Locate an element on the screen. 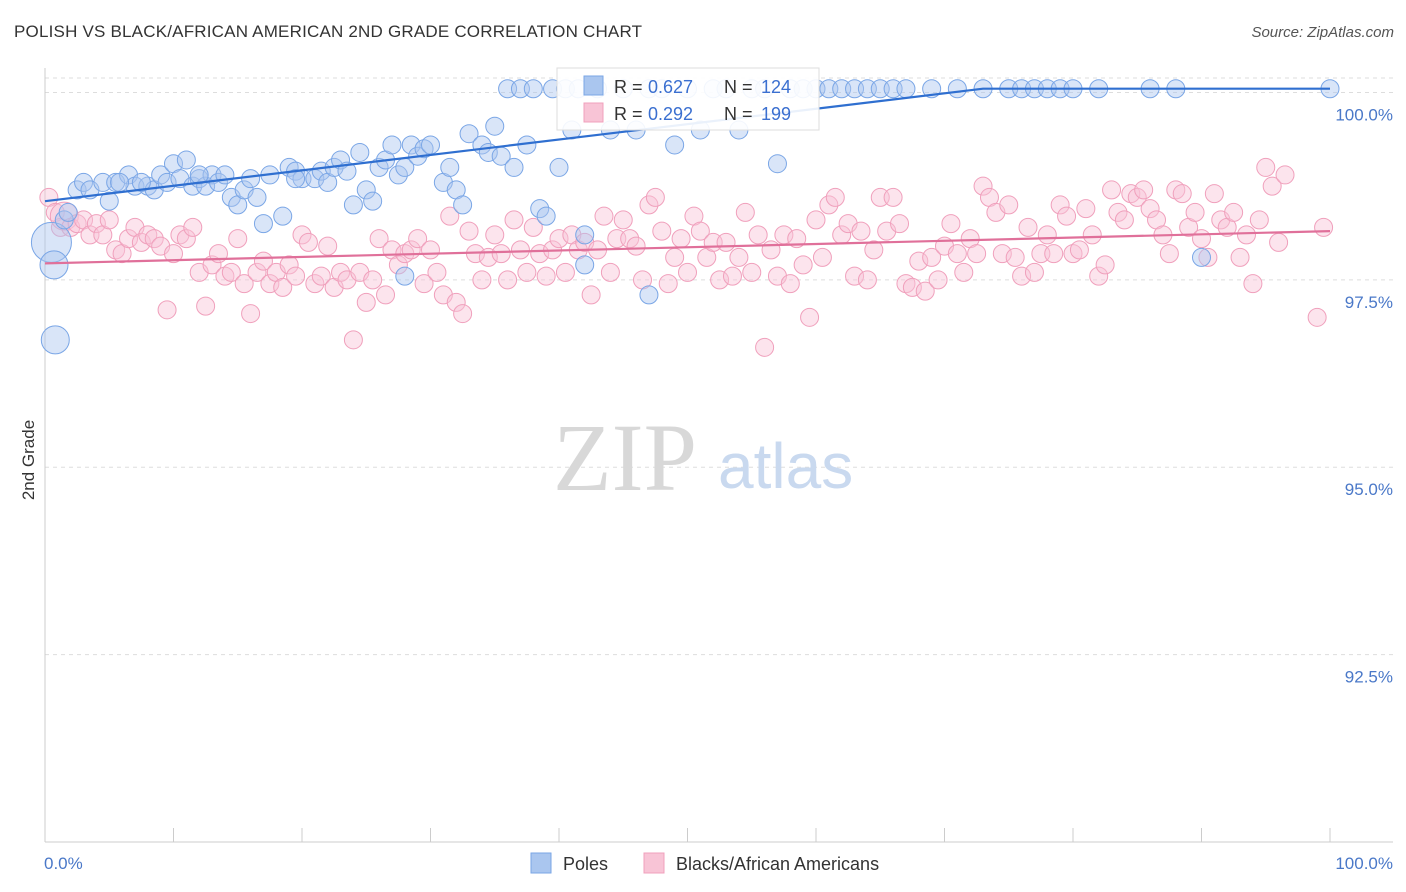 This screenshot has width=1406, height=892. bottom-legend-swatch-poles is located at coordinates (541, 863).